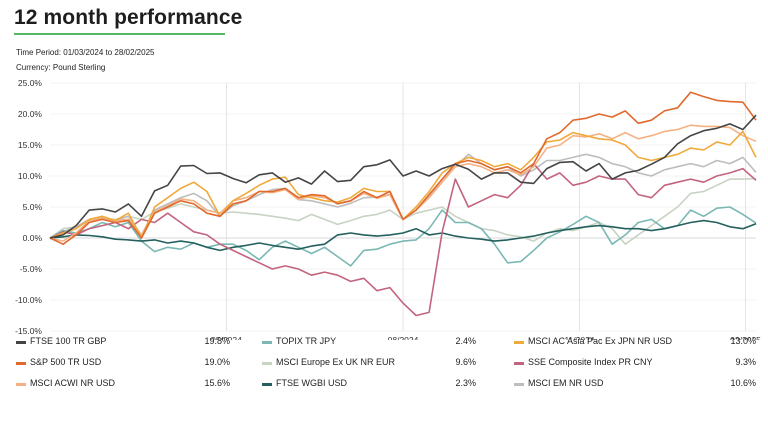 This screenshot has height=429, width=768. Describe the element at coordinates (33, 238) in the screenshot. I see `y-tick-label: 0.0%` at that location.